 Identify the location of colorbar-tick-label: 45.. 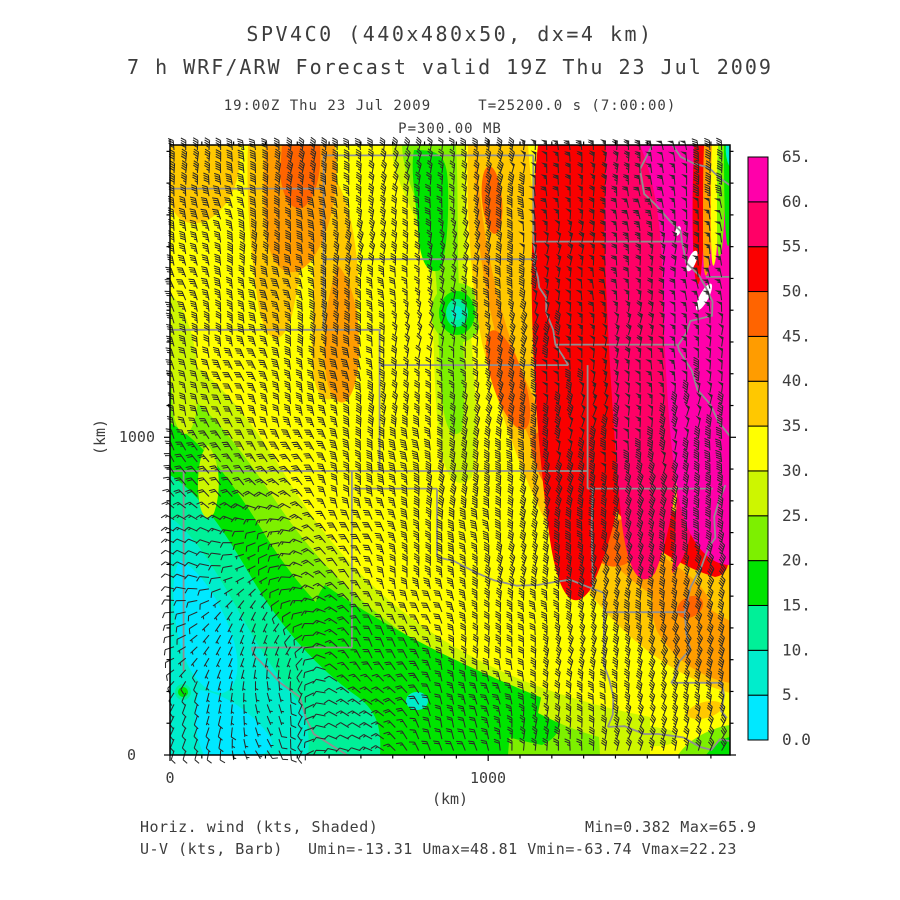
(796, 335).